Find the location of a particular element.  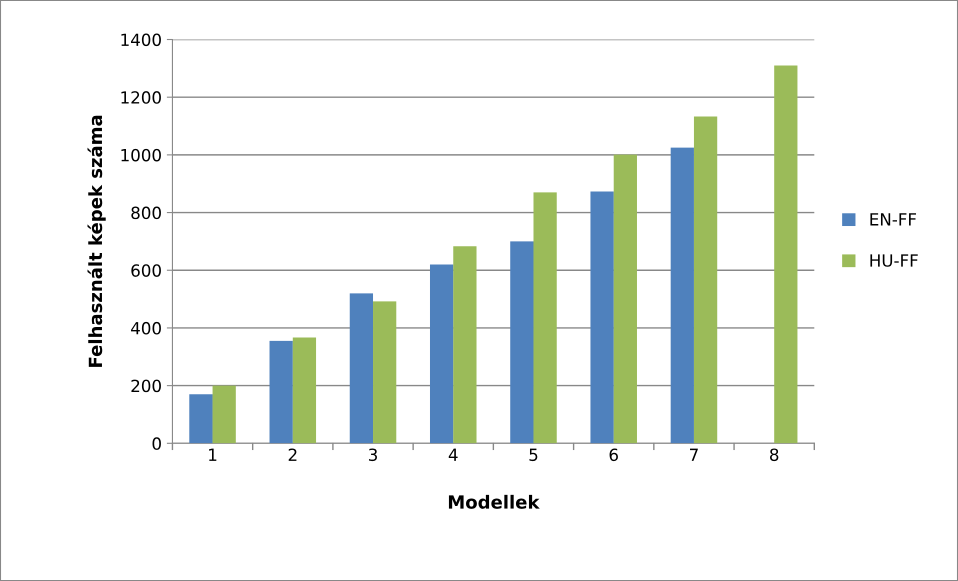

y-tick-label: 1400 is located at coordinates (141, 39).